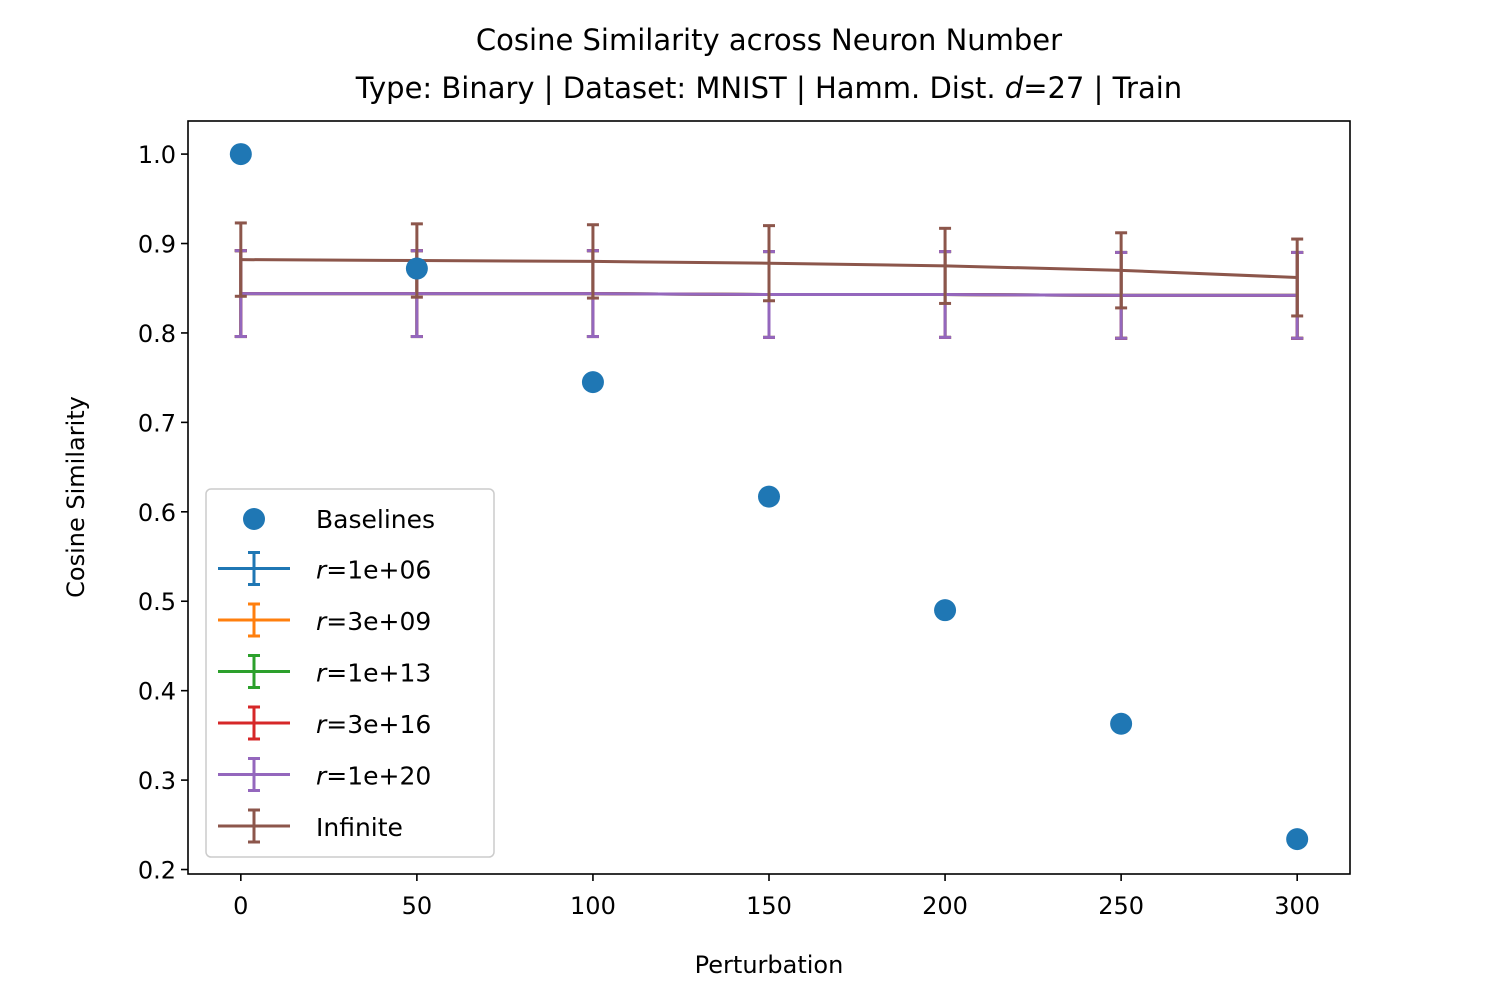 The width and height of the screenshot is (1500, 1000). What do you see at coordinates (378, 776) in the screenshot?
I see `legend-value: =1e+20` at bounding box center [378, 776].